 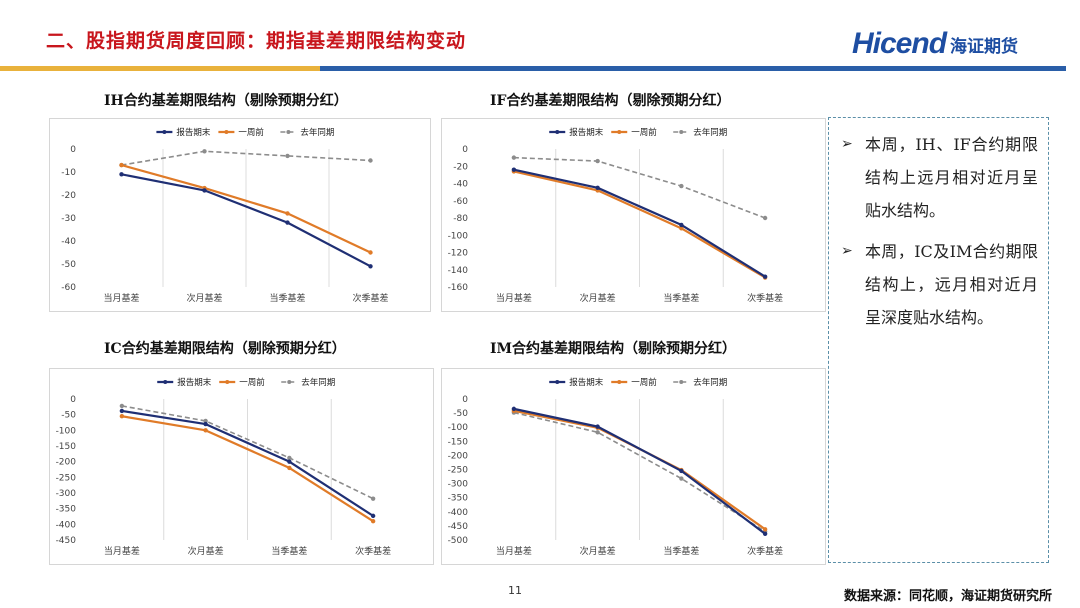 What do you see at coordinates (458, 254) in the screenshot?
I see `y-tick-label: -120` at bounding box center [458, 254].